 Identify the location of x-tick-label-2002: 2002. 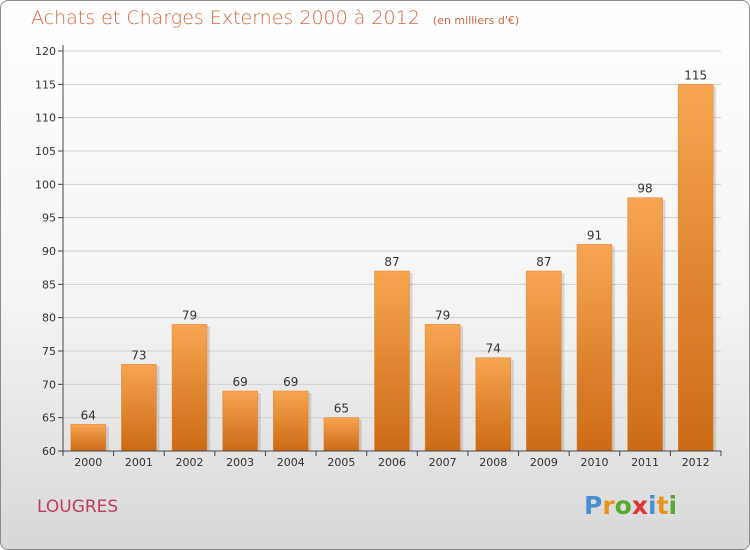
(190, 462).